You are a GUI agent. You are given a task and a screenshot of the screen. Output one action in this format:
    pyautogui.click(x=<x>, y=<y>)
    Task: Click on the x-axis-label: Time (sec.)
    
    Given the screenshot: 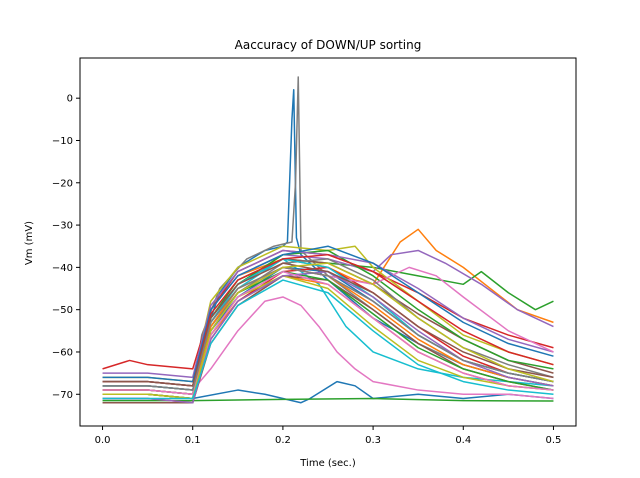 What is the action you would take?
    pyautogui.click(x=327, y=463)
    